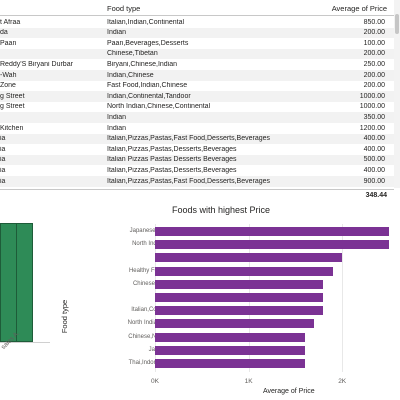  I want to click on row-name-cell: Kitchen, so click(12, 128).